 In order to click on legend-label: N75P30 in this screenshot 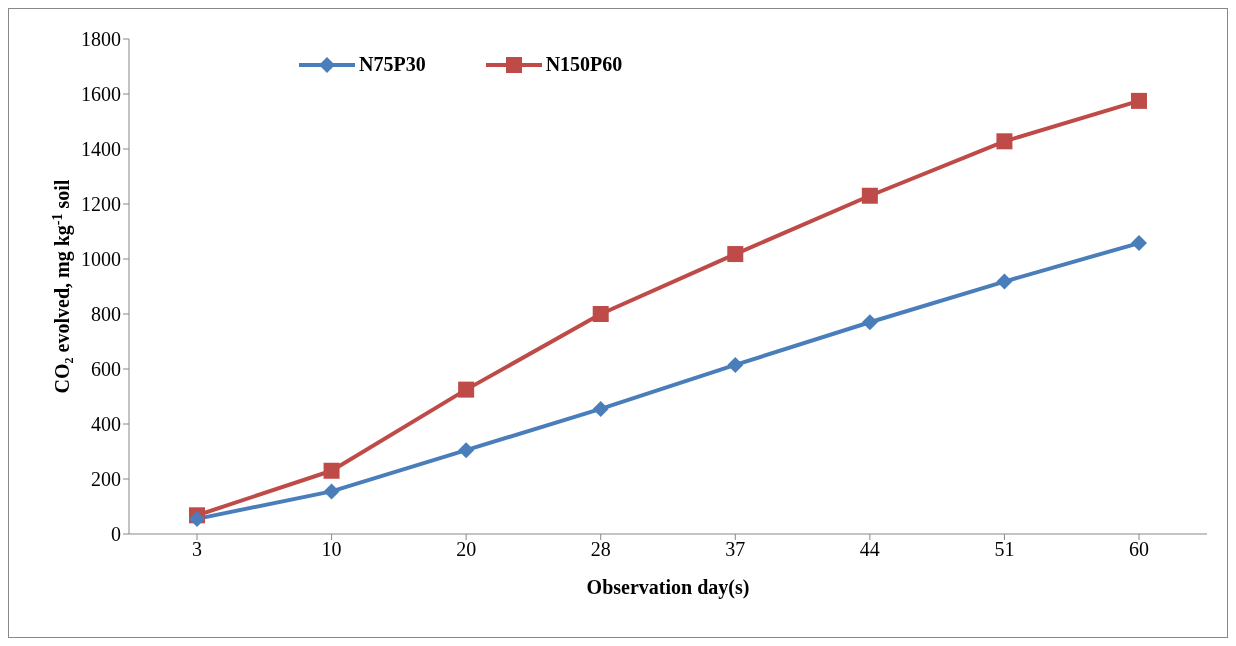, I will do `click(392, 64)`.